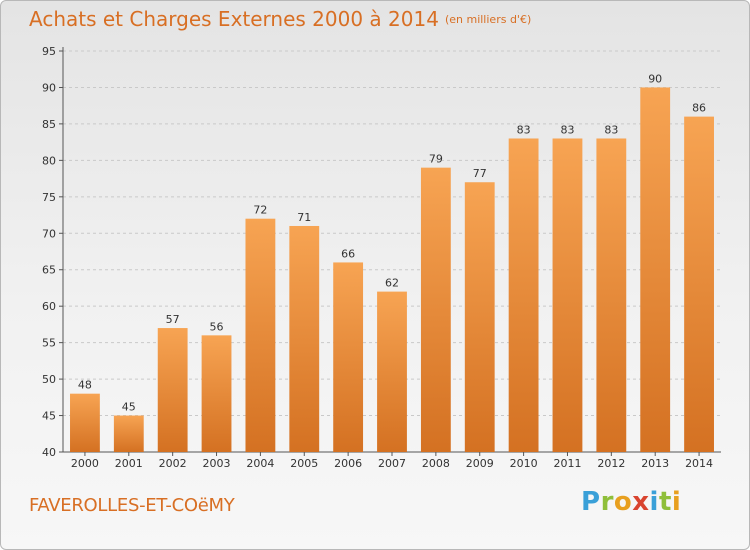 The image size is (750, 550). I want to click on y-tick-label: 70, so click(49, 233).